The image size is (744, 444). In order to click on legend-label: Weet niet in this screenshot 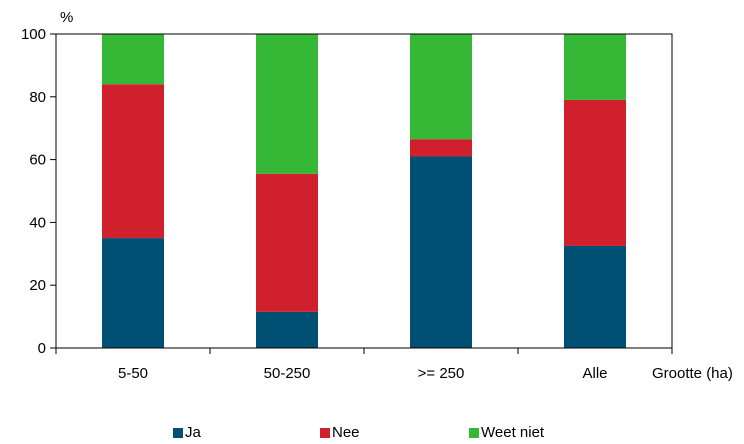, I will do `click(513, 432)`.